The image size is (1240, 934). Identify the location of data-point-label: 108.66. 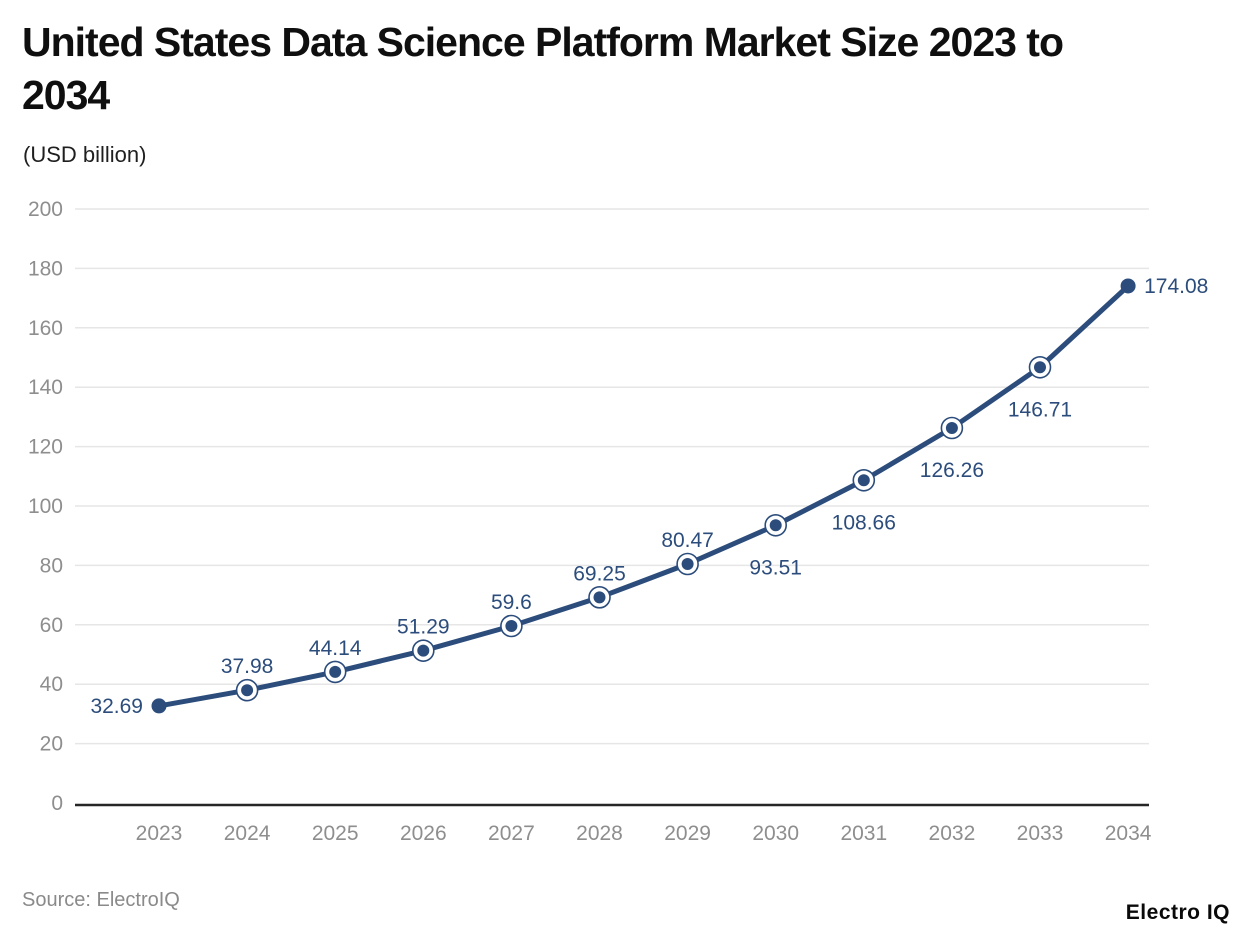
(864, 522).